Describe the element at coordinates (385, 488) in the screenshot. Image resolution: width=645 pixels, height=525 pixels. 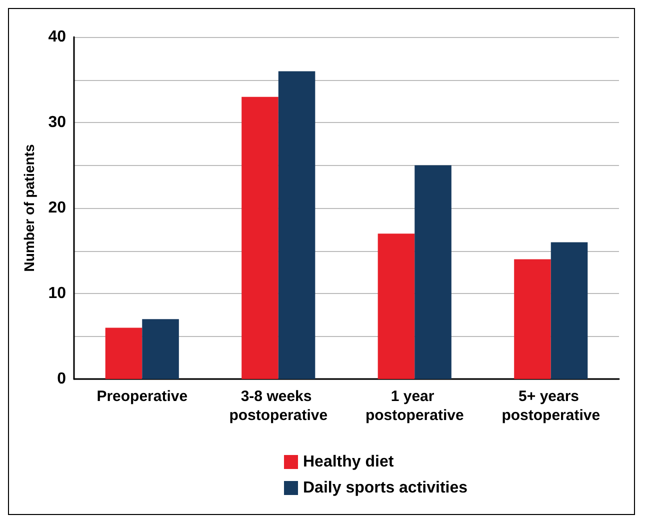
I see `legend-label: Daily sports activities` at that location.